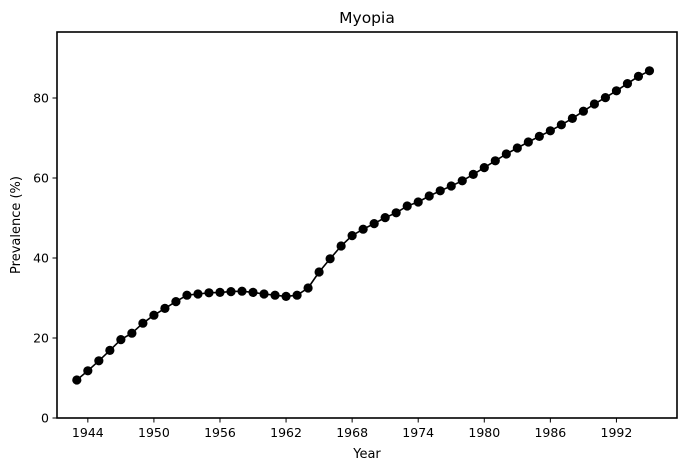  What do you see at coordinates (484, 432) in the screenshot?
I see `x-tick-label: 1980` at bounding box center [484, 432].